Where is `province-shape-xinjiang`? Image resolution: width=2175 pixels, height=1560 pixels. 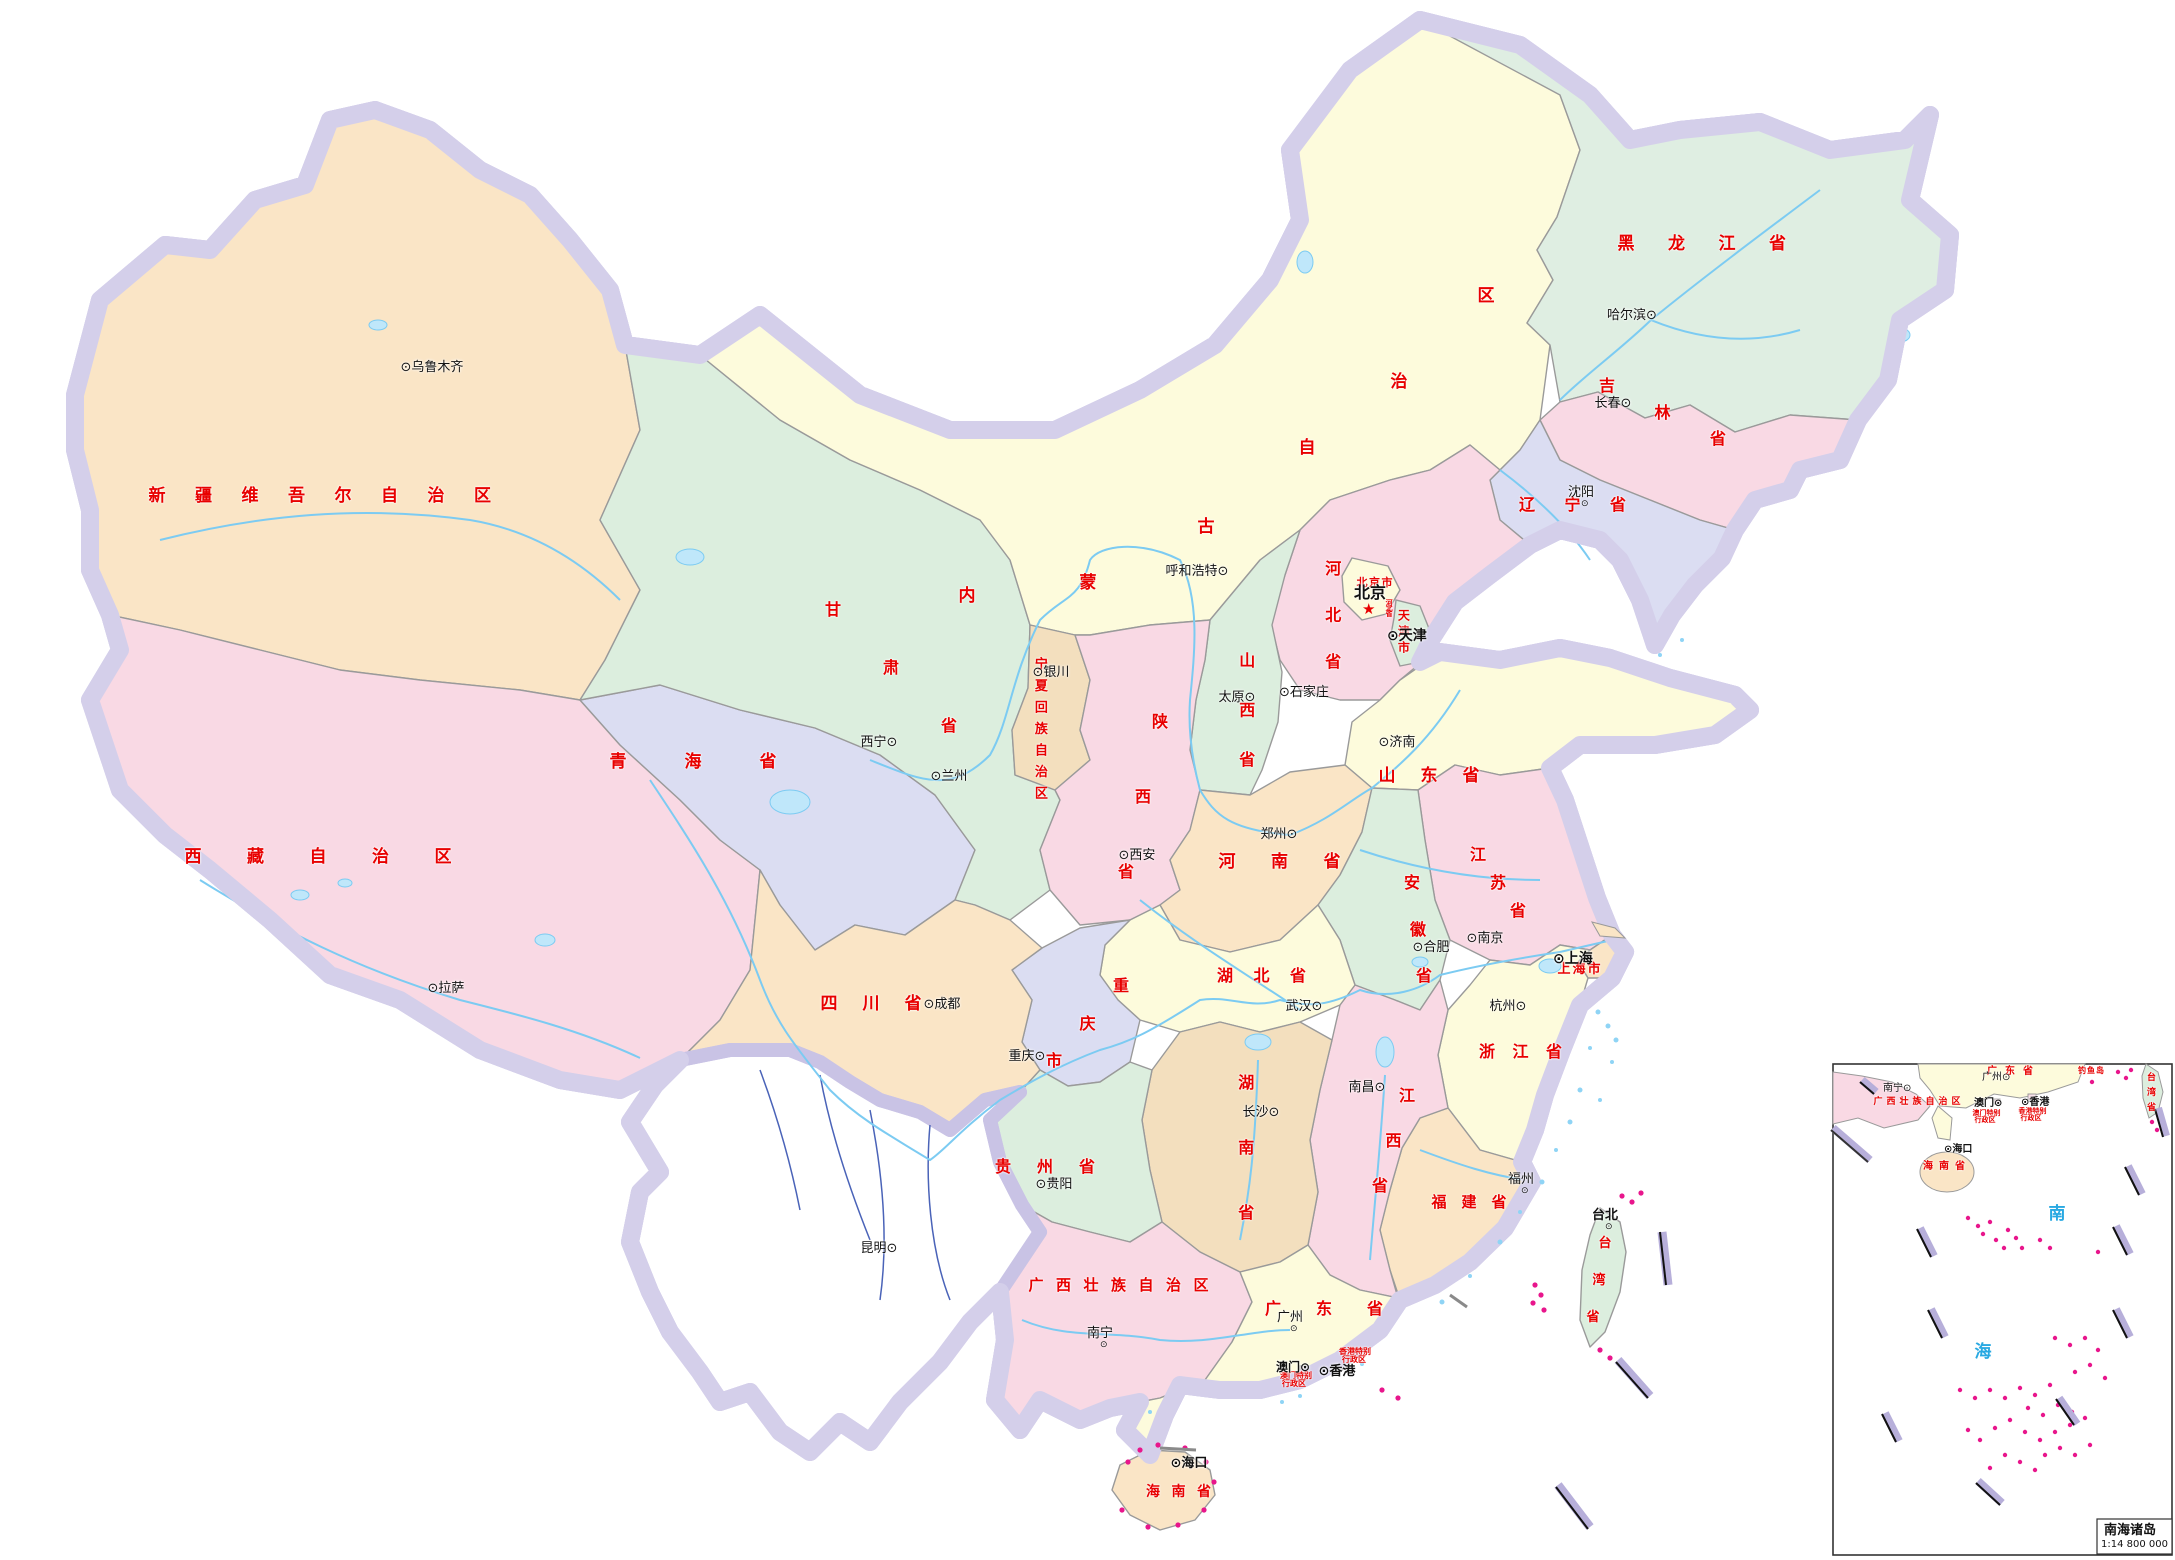
province-shape-xinjiang is located at coordinates (357, 405).